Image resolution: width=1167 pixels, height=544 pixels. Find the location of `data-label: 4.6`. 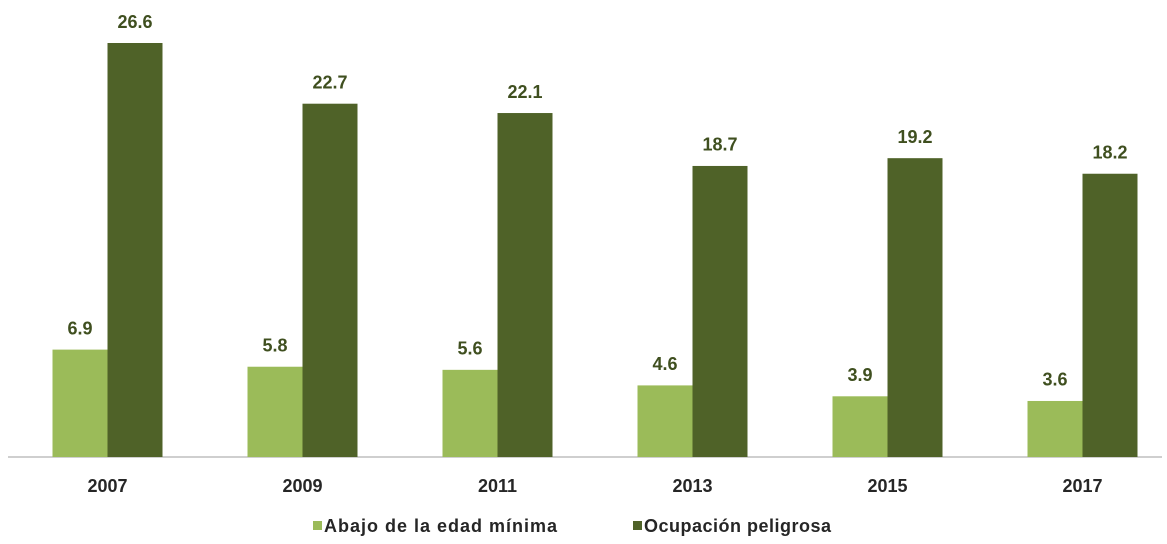

data-label: 4.6 is located at coordinates (664, 364).